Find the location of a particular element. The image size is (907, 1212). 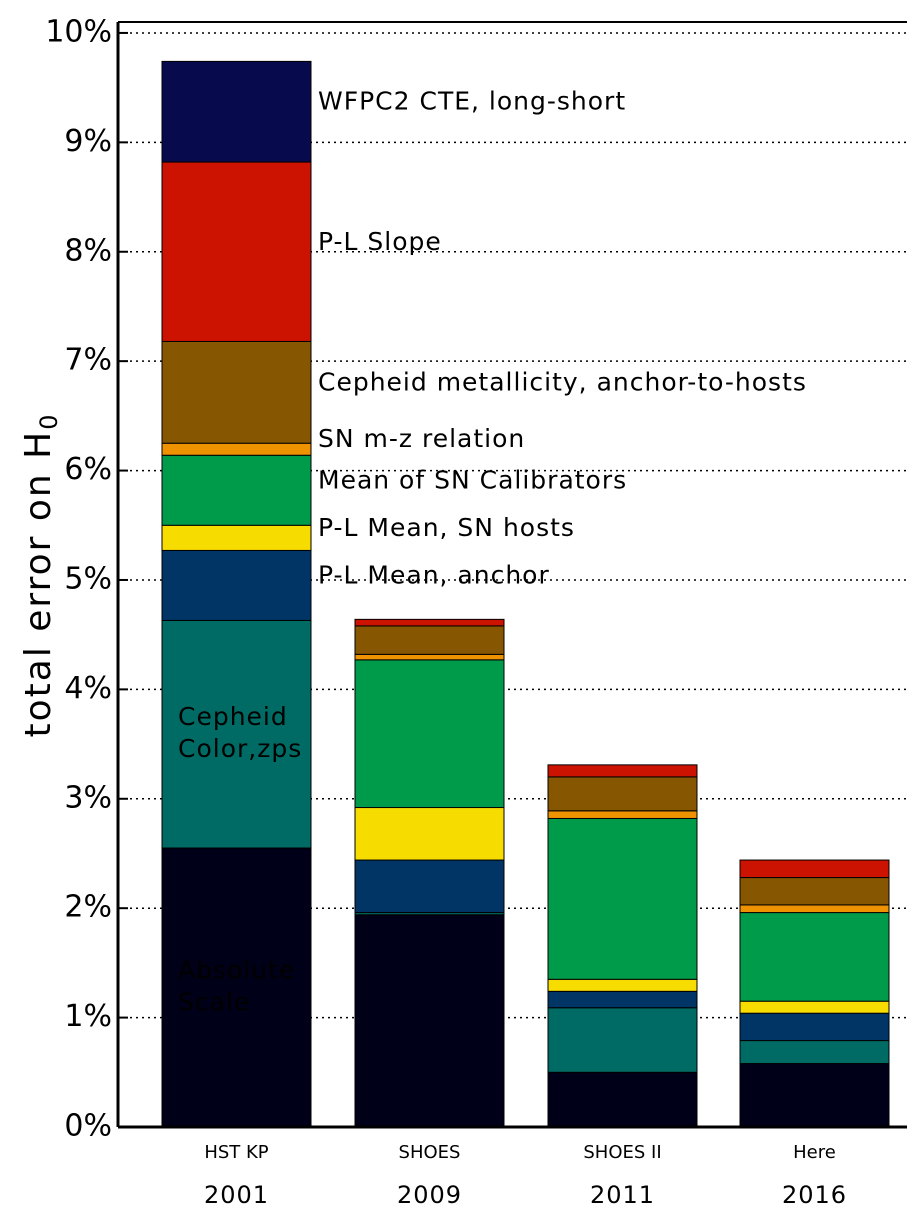

x-tick-year: 2001 is located at coordinates (236, 1195).